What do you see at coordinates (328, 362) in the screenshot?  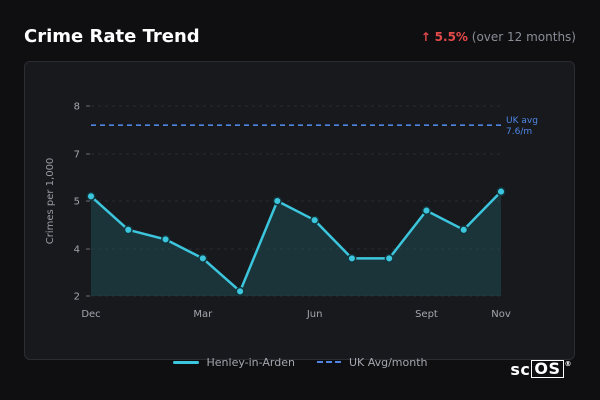 I see `legend-dashed-line-icon` at bounding box center [328, 362].